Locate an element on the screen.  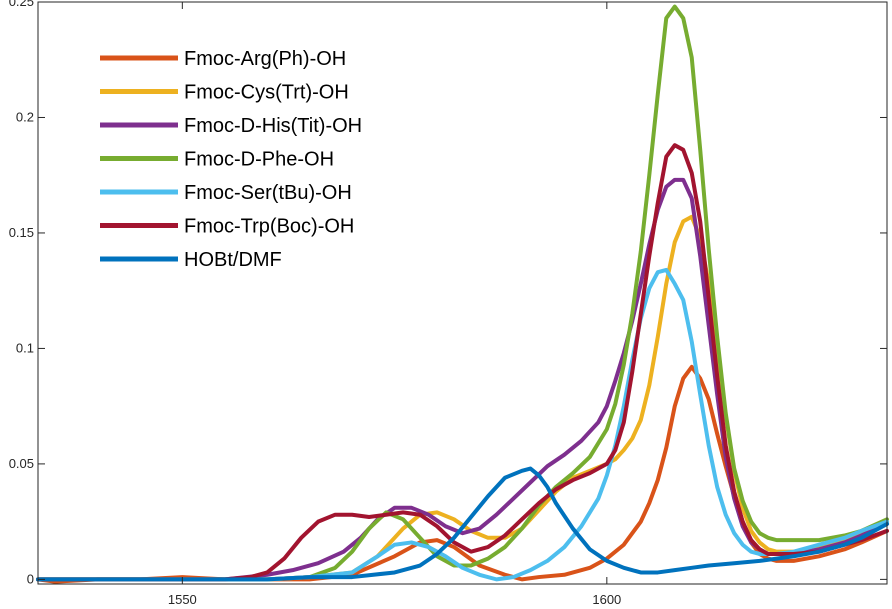
legend-label: Fmoc-D-Phe-OH is located at coordinates (259, 160).